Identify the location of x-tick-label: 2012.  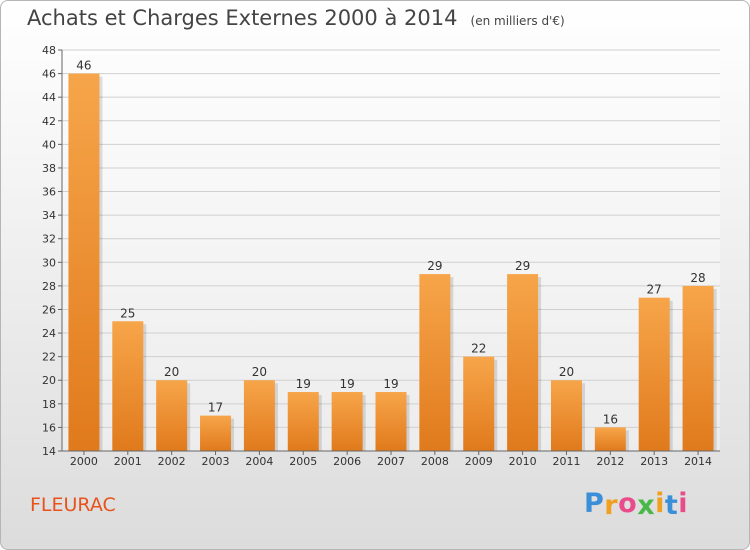
(610, 461).